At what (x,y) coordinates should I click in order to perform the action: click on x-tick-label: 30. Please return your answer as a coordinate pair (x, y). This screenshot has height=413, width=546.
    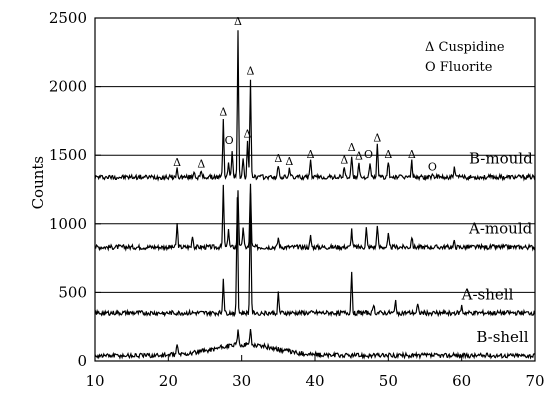
    Looking at the image, I should click on (241, 381).